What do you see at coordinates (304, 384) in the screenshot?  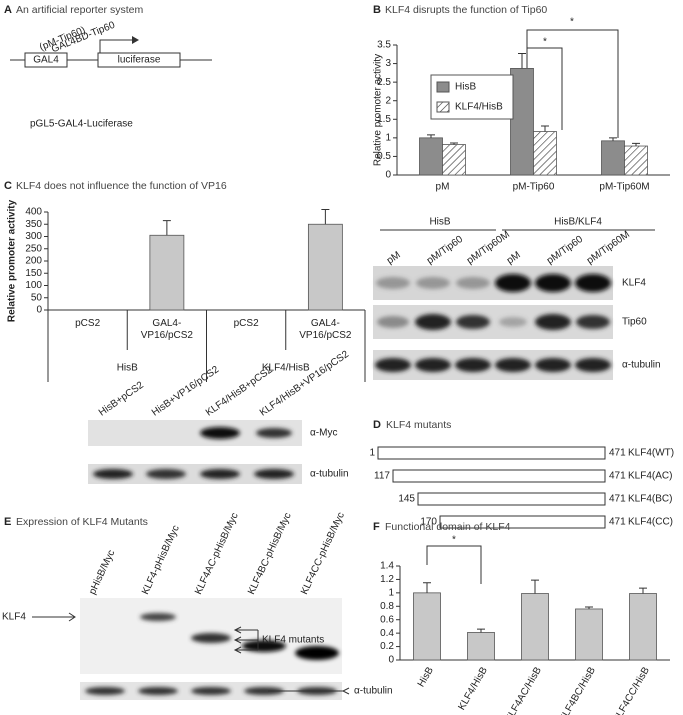 I see `lane-label: KLF4/HisB+VP16/pCS2` at bounding box center [304, 384].